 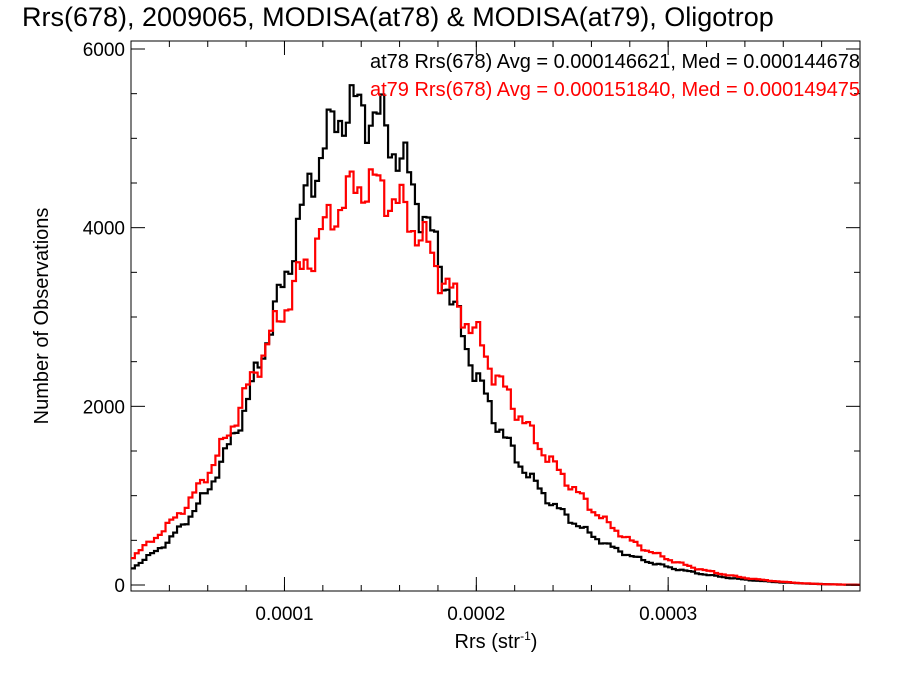 What do you see at coordinates (104, 50) in the screenshot?
I see `y-tick-label: 6000` at bounding box center [104, 50].